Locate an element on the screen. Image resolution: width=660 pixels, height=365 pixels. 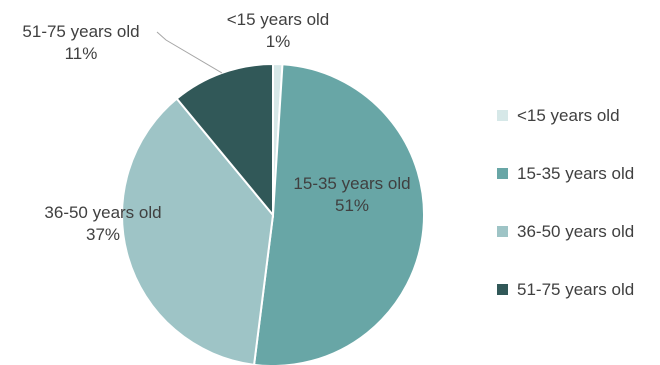
legend-label-15-35: 15-35 years old is located at coordinates (576, 173).